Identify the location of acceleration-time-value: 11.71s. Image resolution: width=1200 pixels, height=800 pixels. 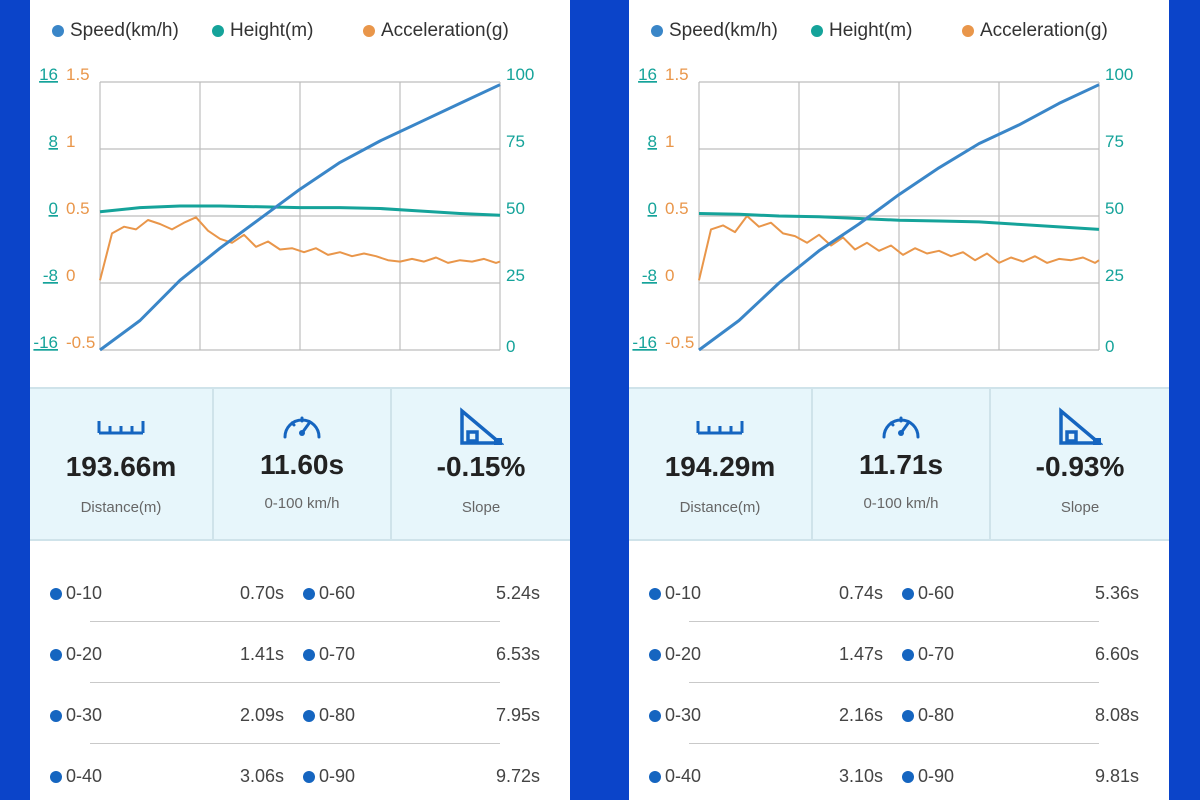
(901, 464).